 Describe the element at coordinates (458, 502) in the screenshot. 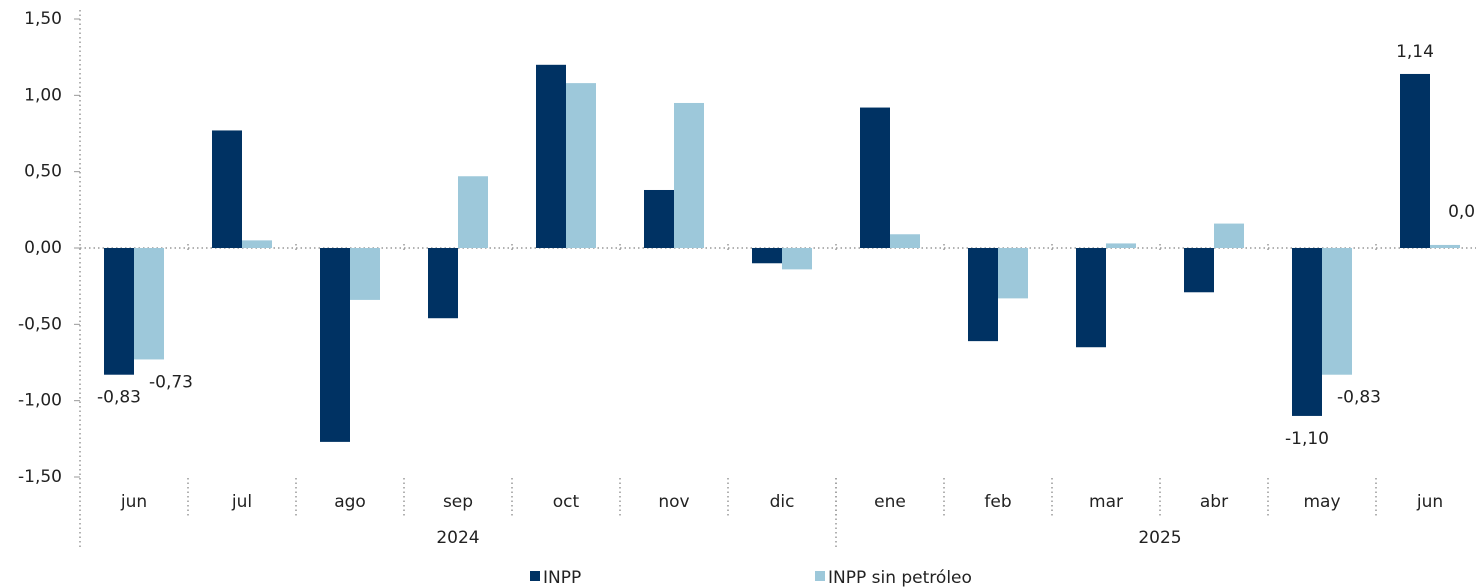

I see `x-tick-label: sep` at that location.